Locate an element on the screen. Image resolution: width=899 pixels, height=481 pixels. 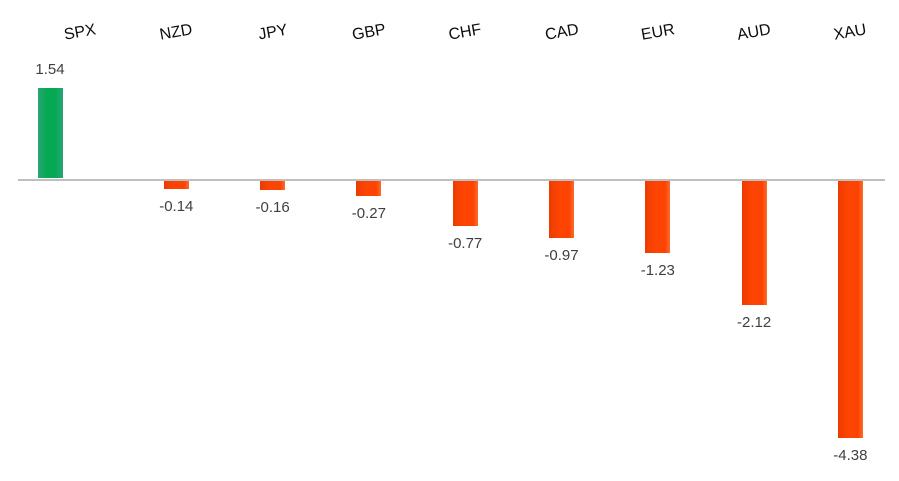
category-label-nzd: NZD is located at coordinates (176, 32).